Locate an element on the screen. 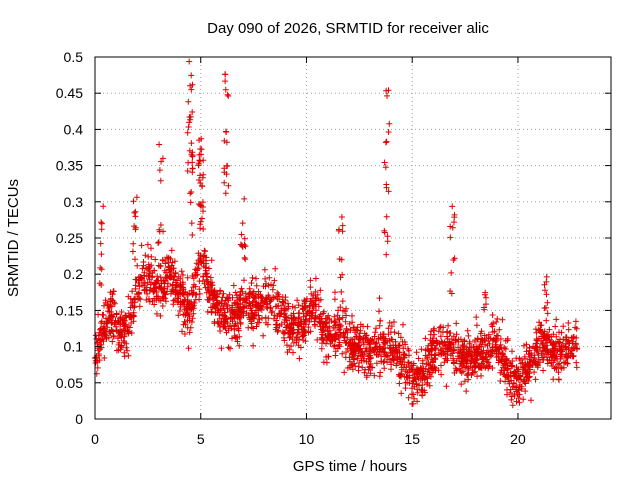 The width and height of the screenshot is (640, 480). y-tick-label: 0.2 is located at coordinates (74, 274).